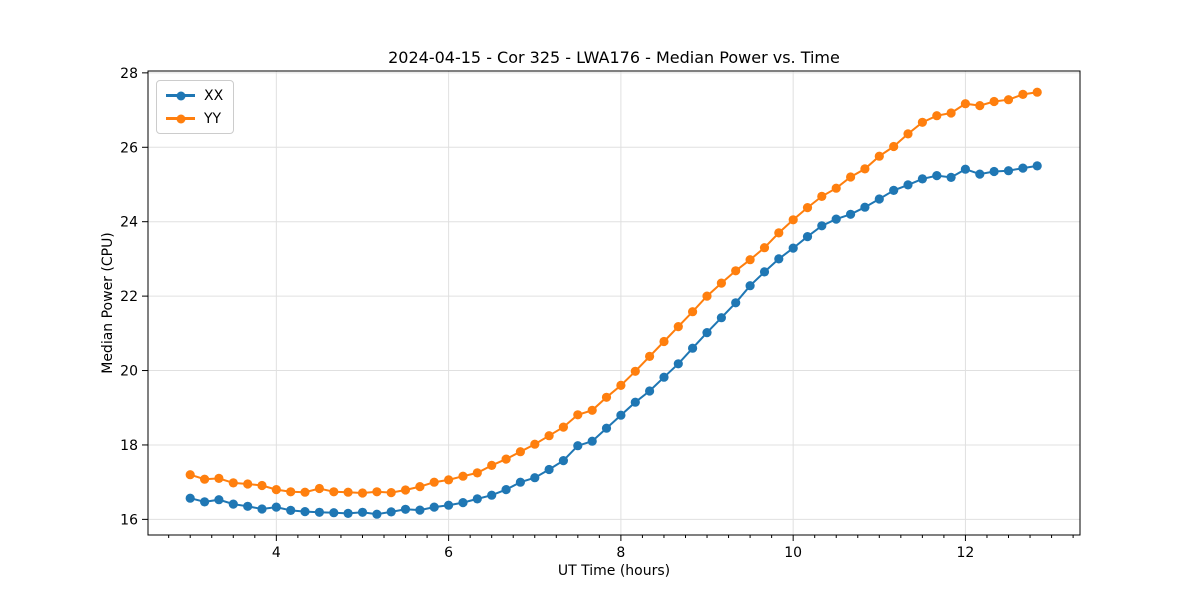 The width and height of the screenshot is (1200, 600). I want to click on svg-text: 26, so click(129, 148).